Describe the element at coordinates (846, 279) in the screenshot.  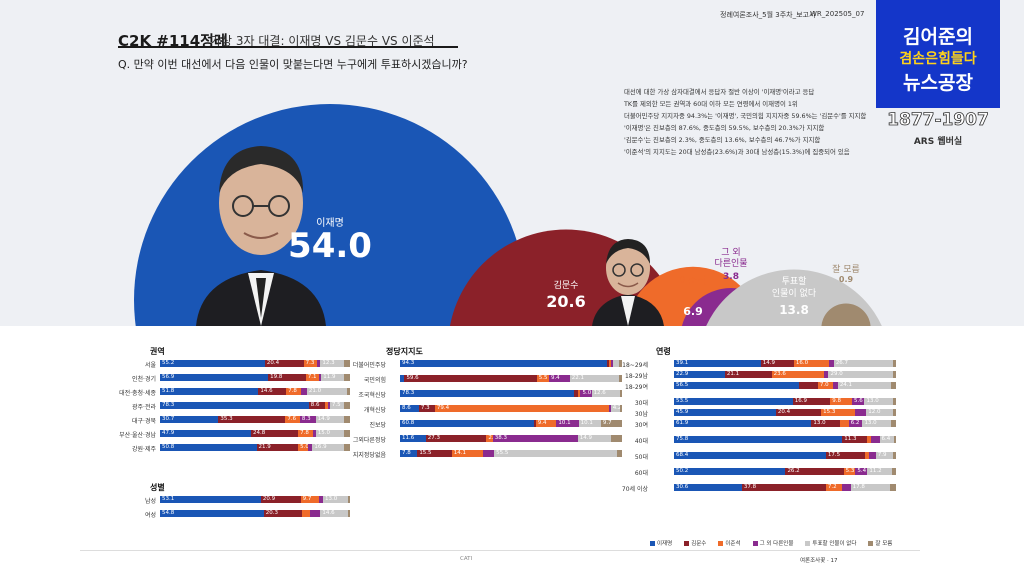
I see `dk-value: 0.9` at that location.